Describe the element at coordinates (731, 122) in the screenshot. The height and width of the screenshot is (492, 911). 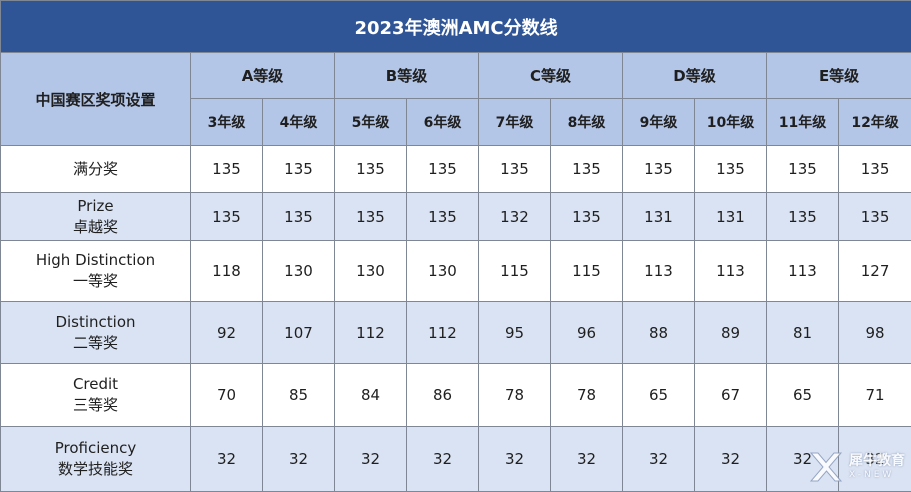
I see `grade-header: 10年级` at that location.